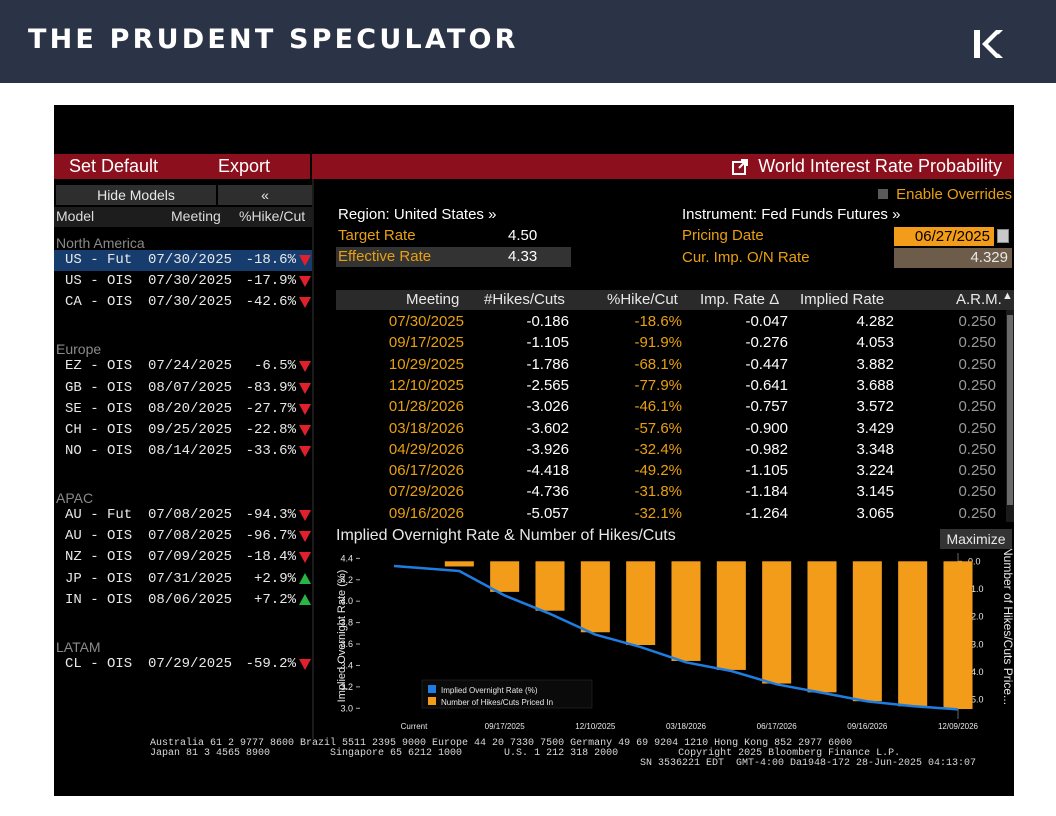  What do you see at coordinates (190, 302) in the screenshot?
I see `model-meeting: 07/30/2025` at bounding box center [190, 302].